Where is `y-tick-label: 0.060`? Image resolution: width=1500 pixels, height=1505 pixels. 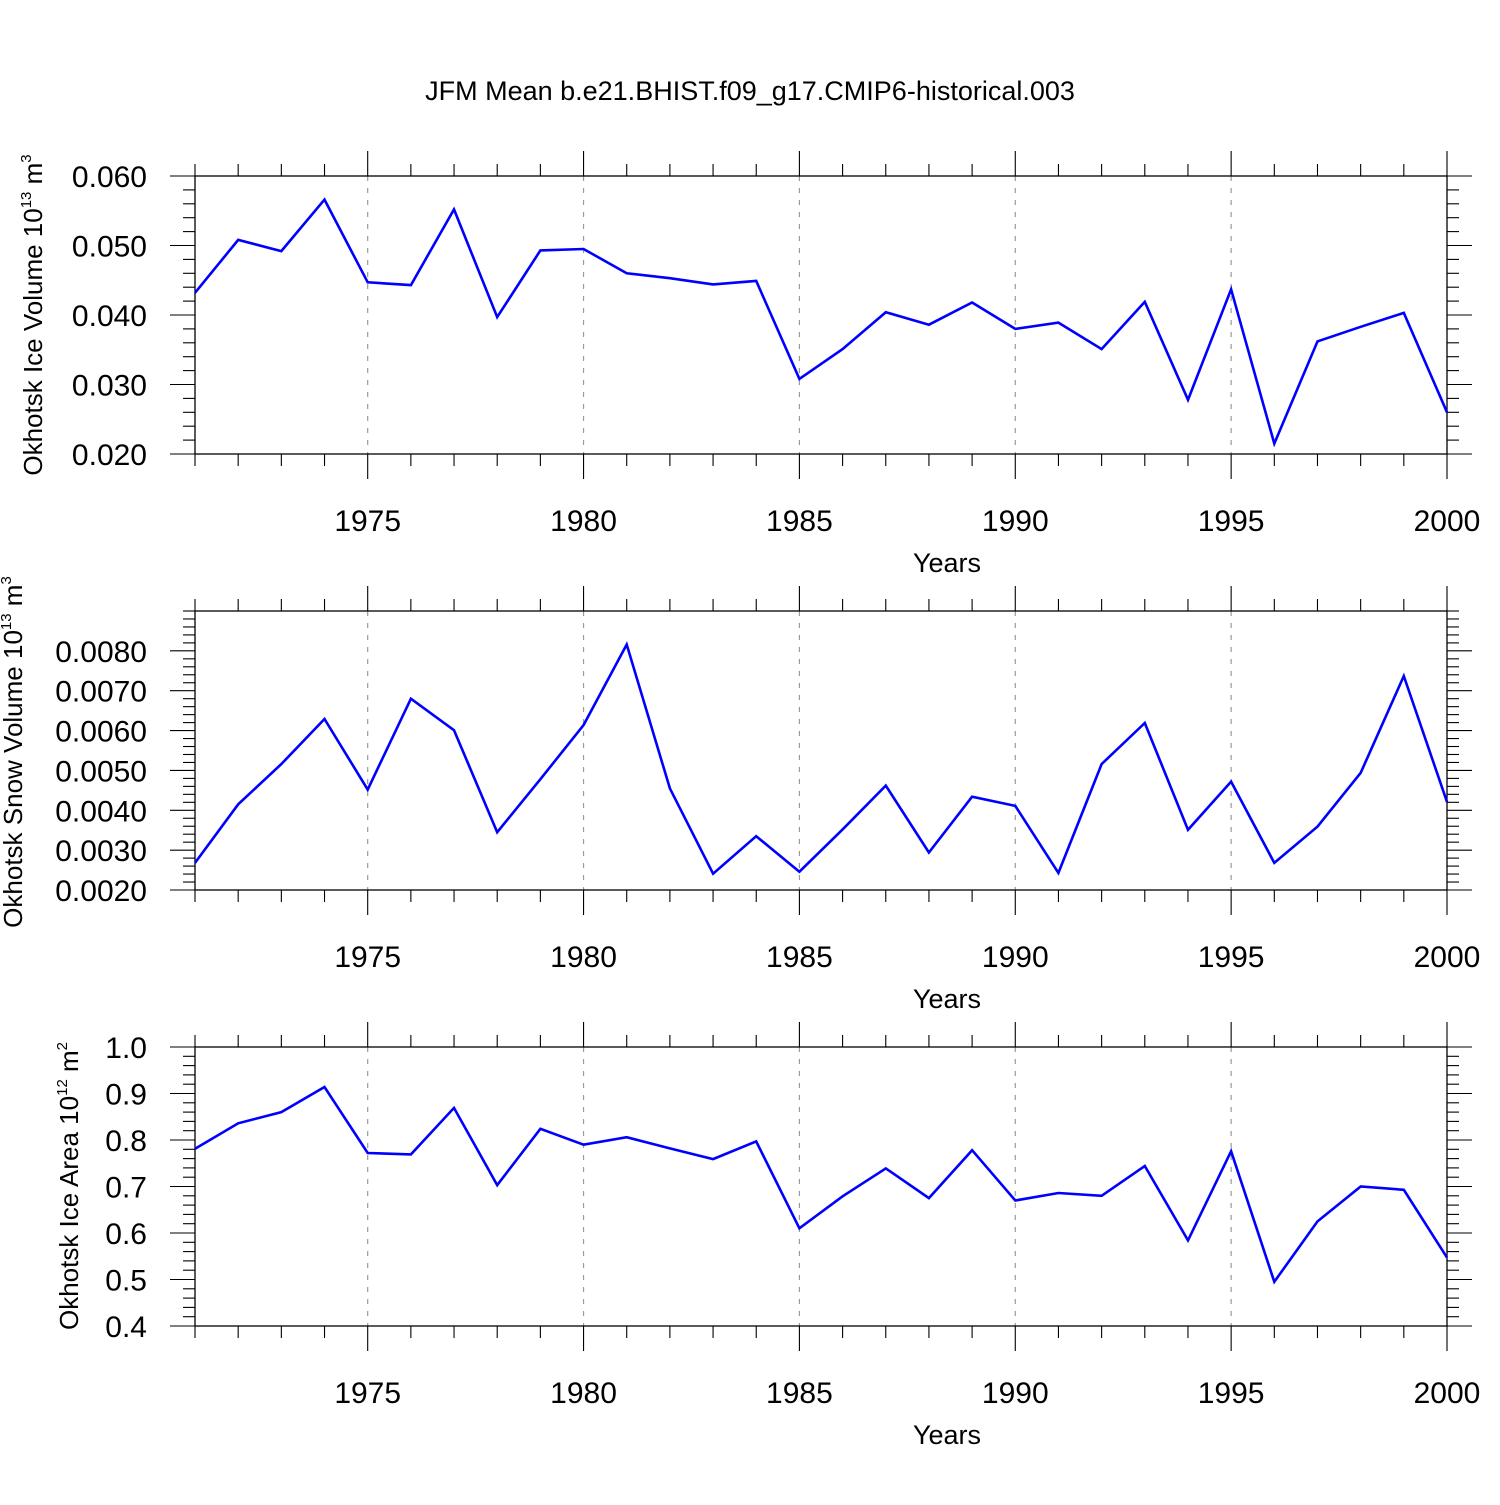 y-tick-label: 0.060 is located at coordinates (109, 177).